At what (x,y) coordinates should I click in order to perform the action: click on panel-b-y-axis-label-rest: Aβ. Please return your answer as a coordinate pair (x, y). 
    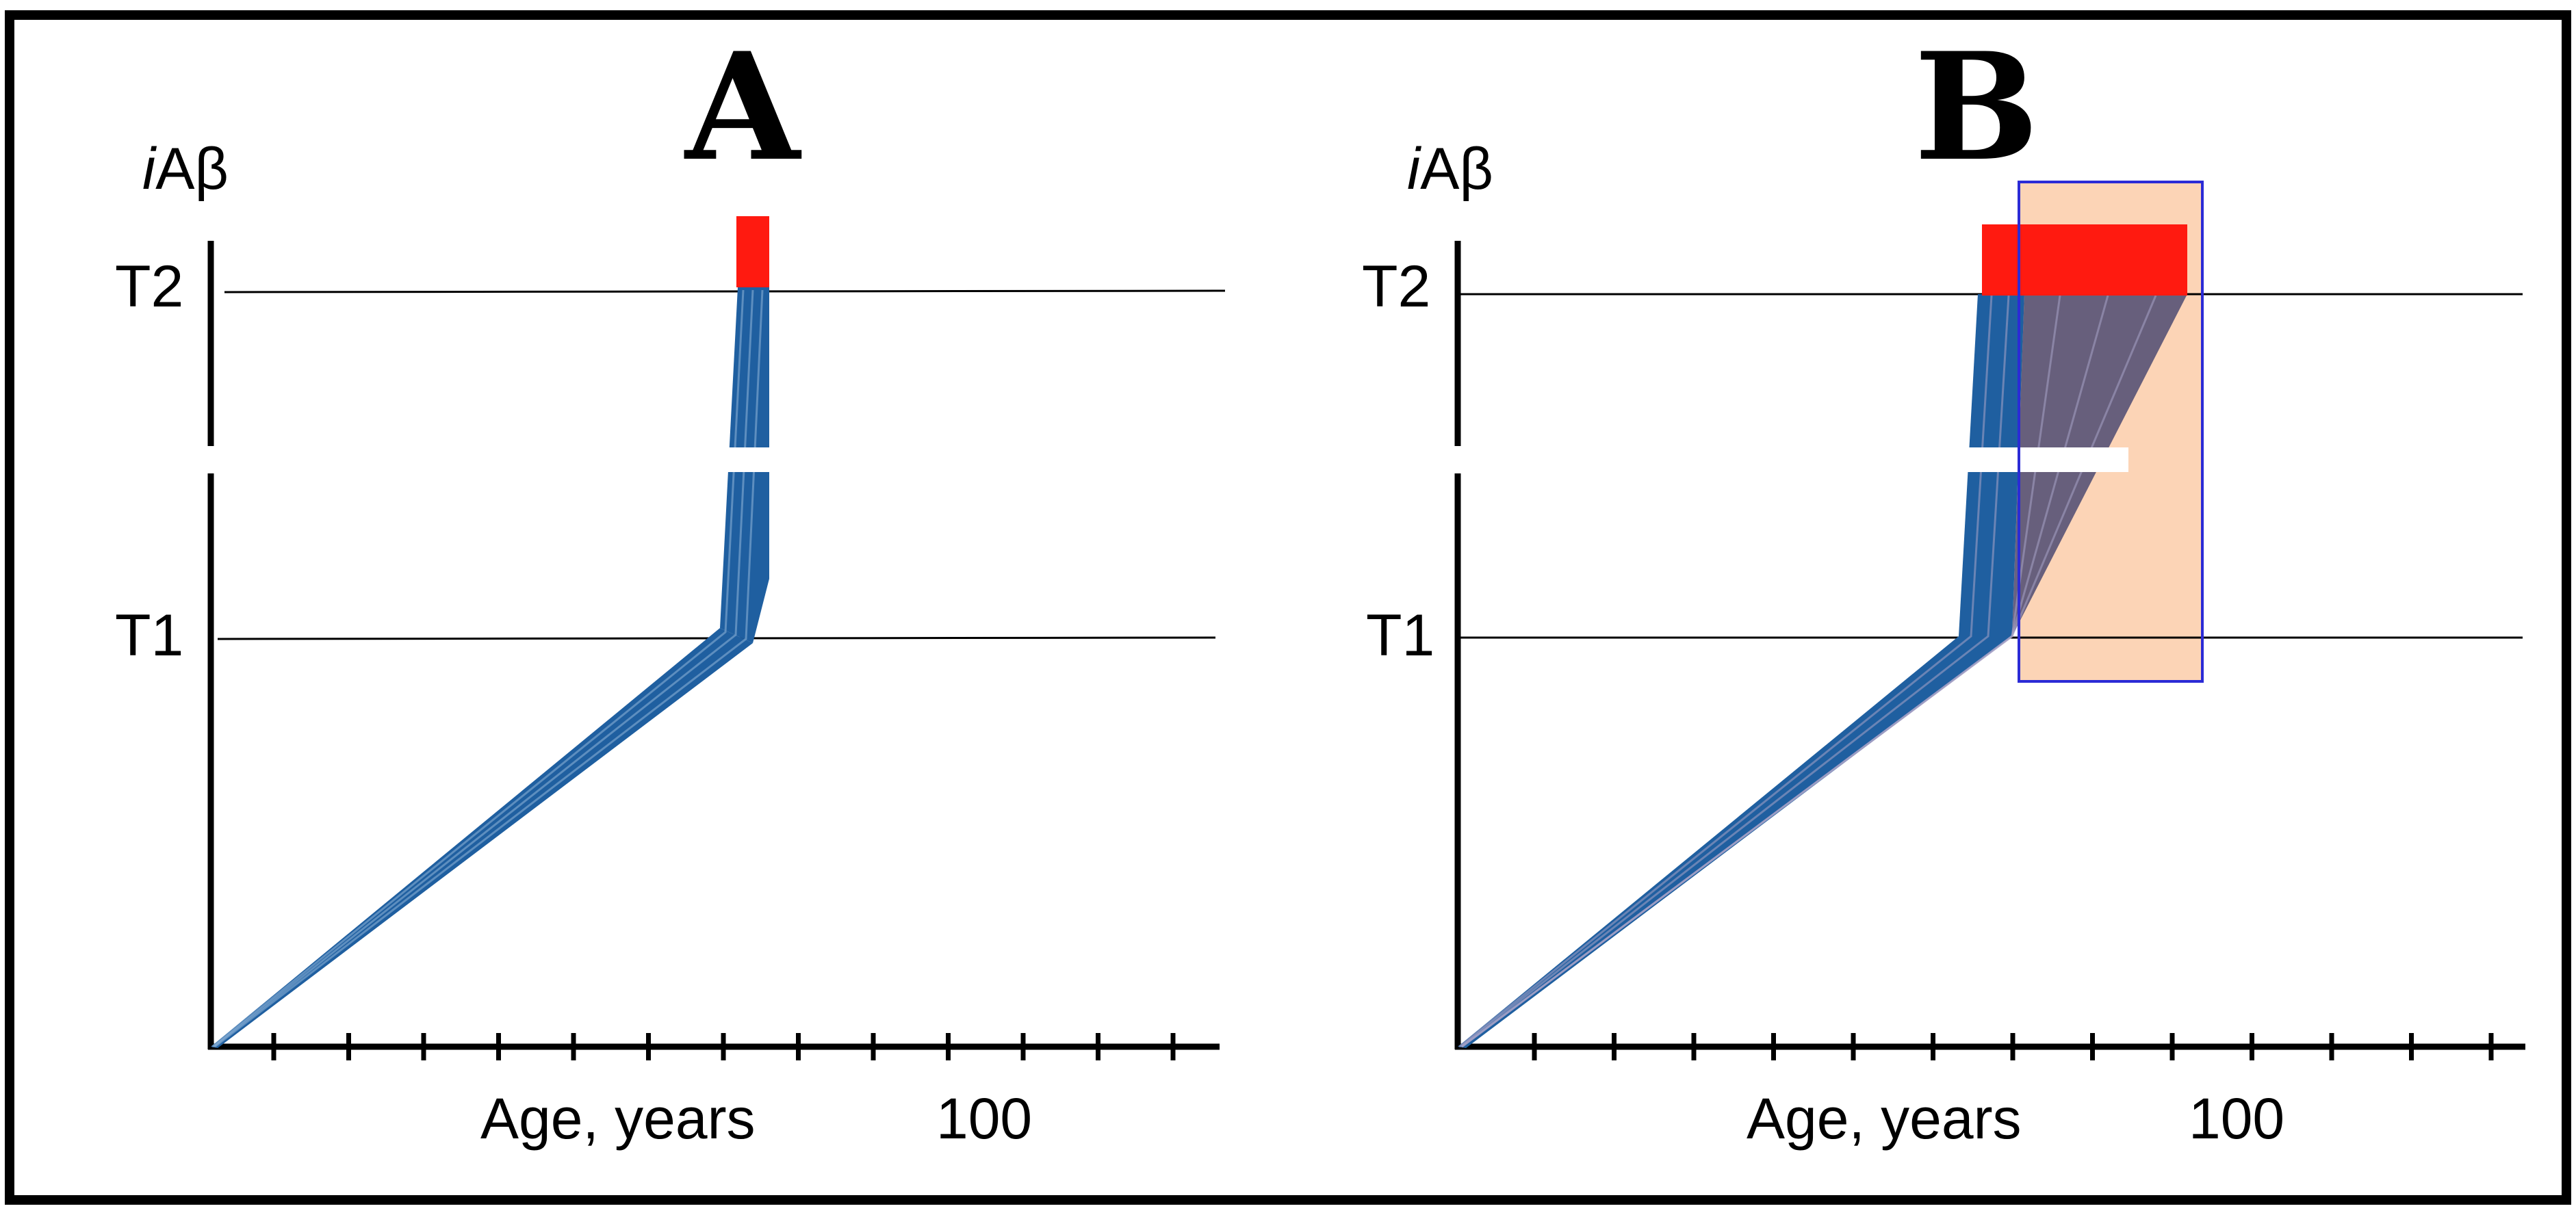
    Looking at the image, I should click on (1456, 169).